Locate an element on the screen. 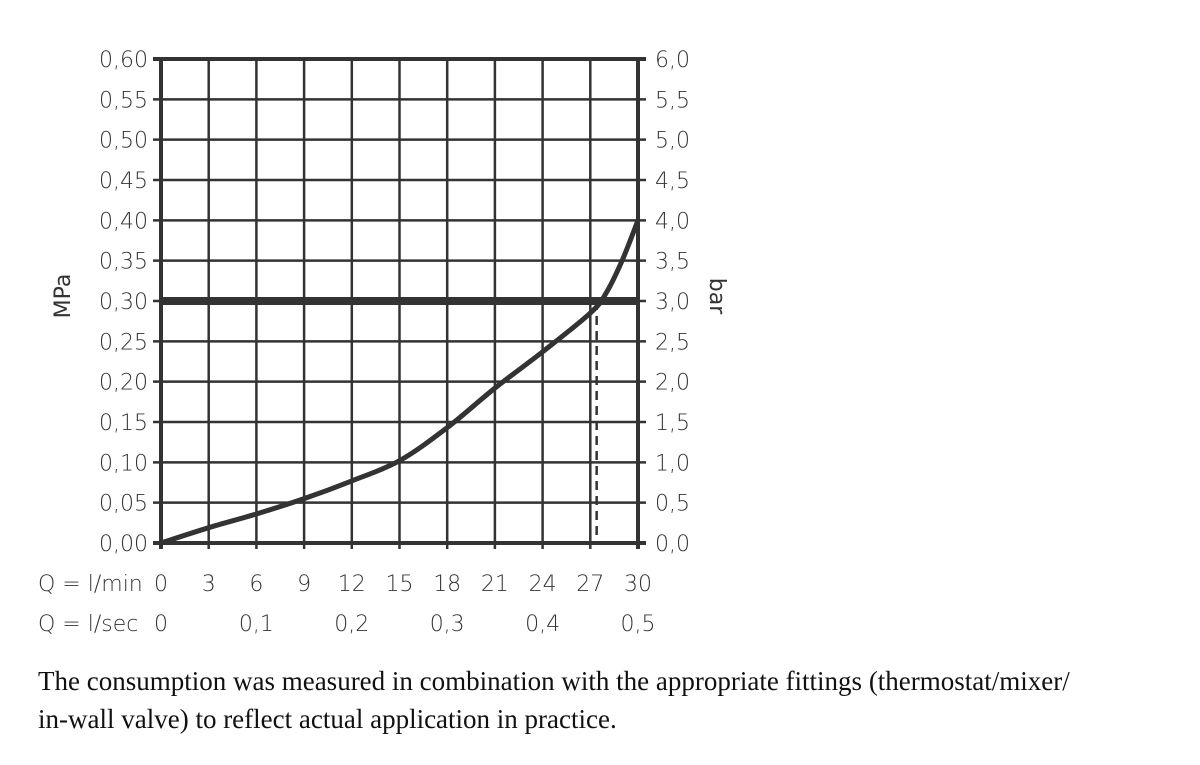 The height and width of the screenshot is (765, 1200). y-tick-label-bar: 5,0 is located at coordinates (672, 141).